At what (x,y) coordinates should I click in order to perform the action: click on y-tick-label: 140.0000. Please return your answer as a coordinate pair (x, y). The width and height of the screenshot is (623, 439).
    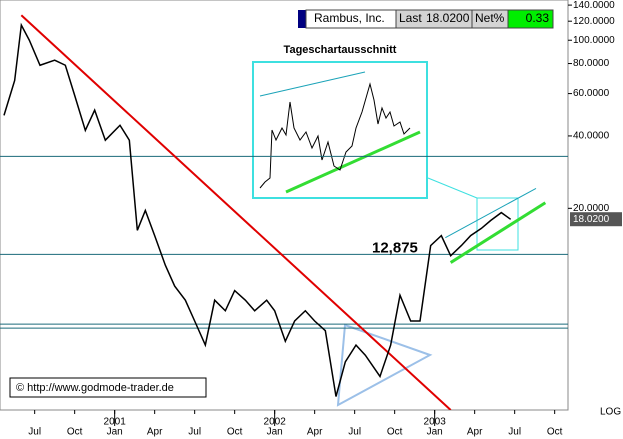
    Looking at the image, I should click on (594, 5).